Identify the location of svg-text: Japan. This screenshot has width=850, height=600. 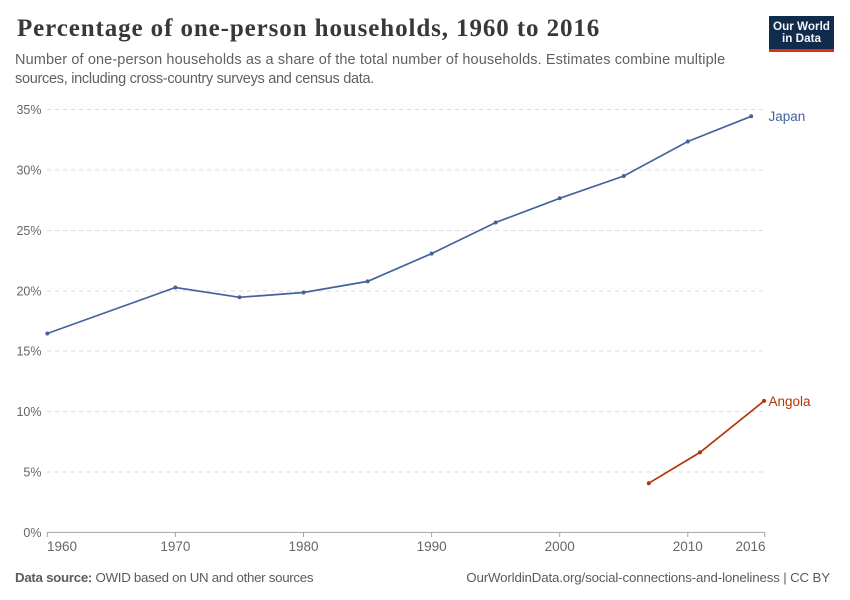
(787, 116).